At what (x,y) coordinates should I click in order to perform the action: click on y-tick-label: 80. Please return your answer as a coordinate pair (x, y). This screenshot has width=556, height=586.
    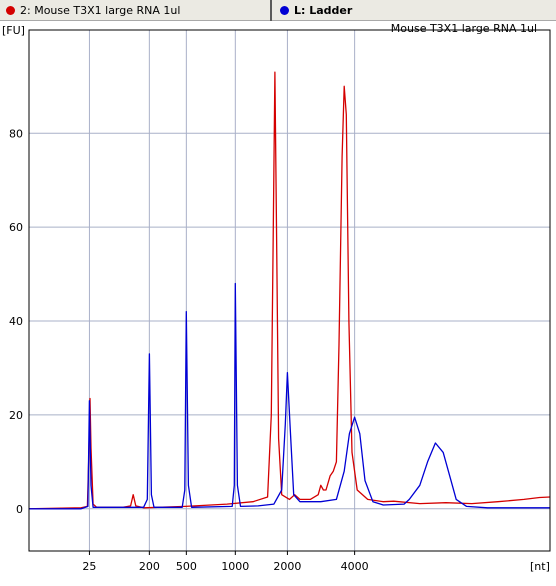
    Looking at the image, I should click on (16, 133).